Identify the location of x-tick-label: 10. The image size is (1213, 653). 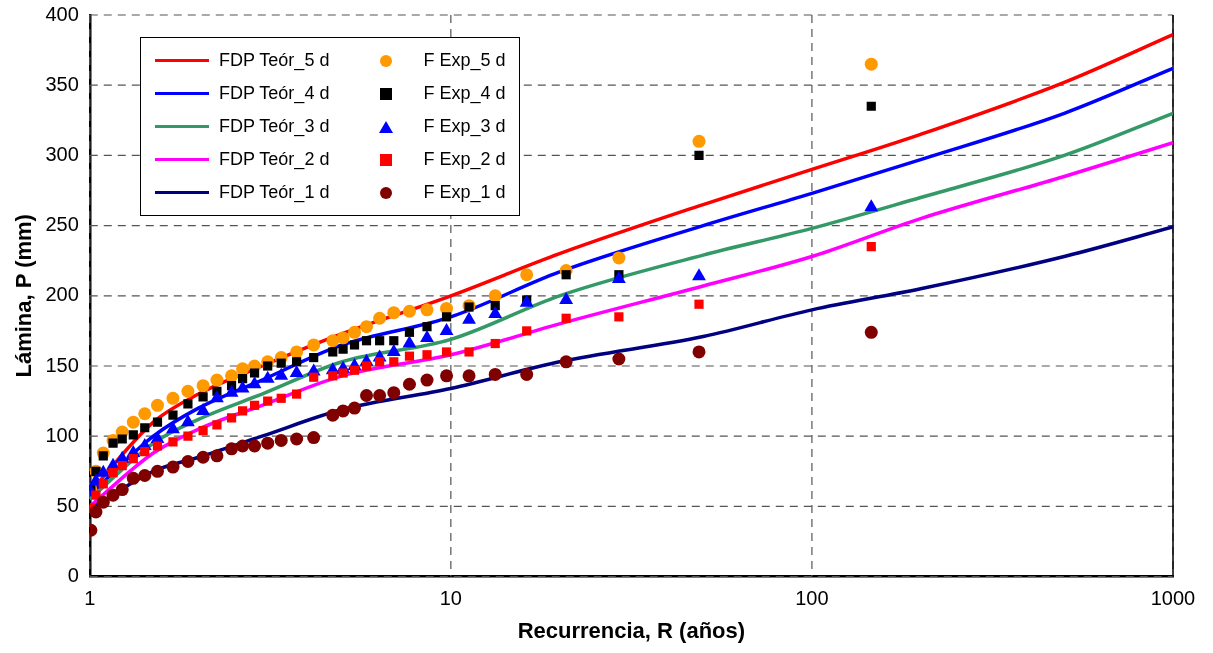
(450, 598).